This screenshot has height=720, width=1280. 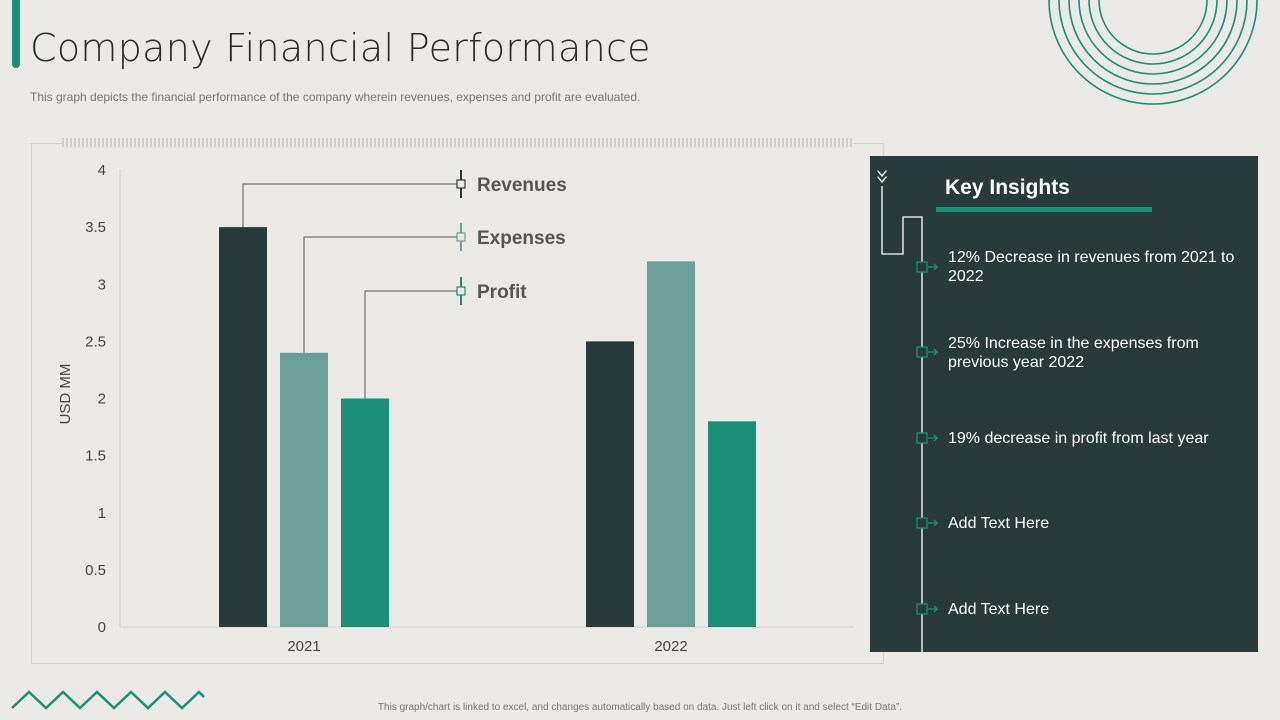 What do you see at coordinates (999, 523) in the screenshot?
I see `insight-item-4: Add Text Here` at bounding box center [999, 523].